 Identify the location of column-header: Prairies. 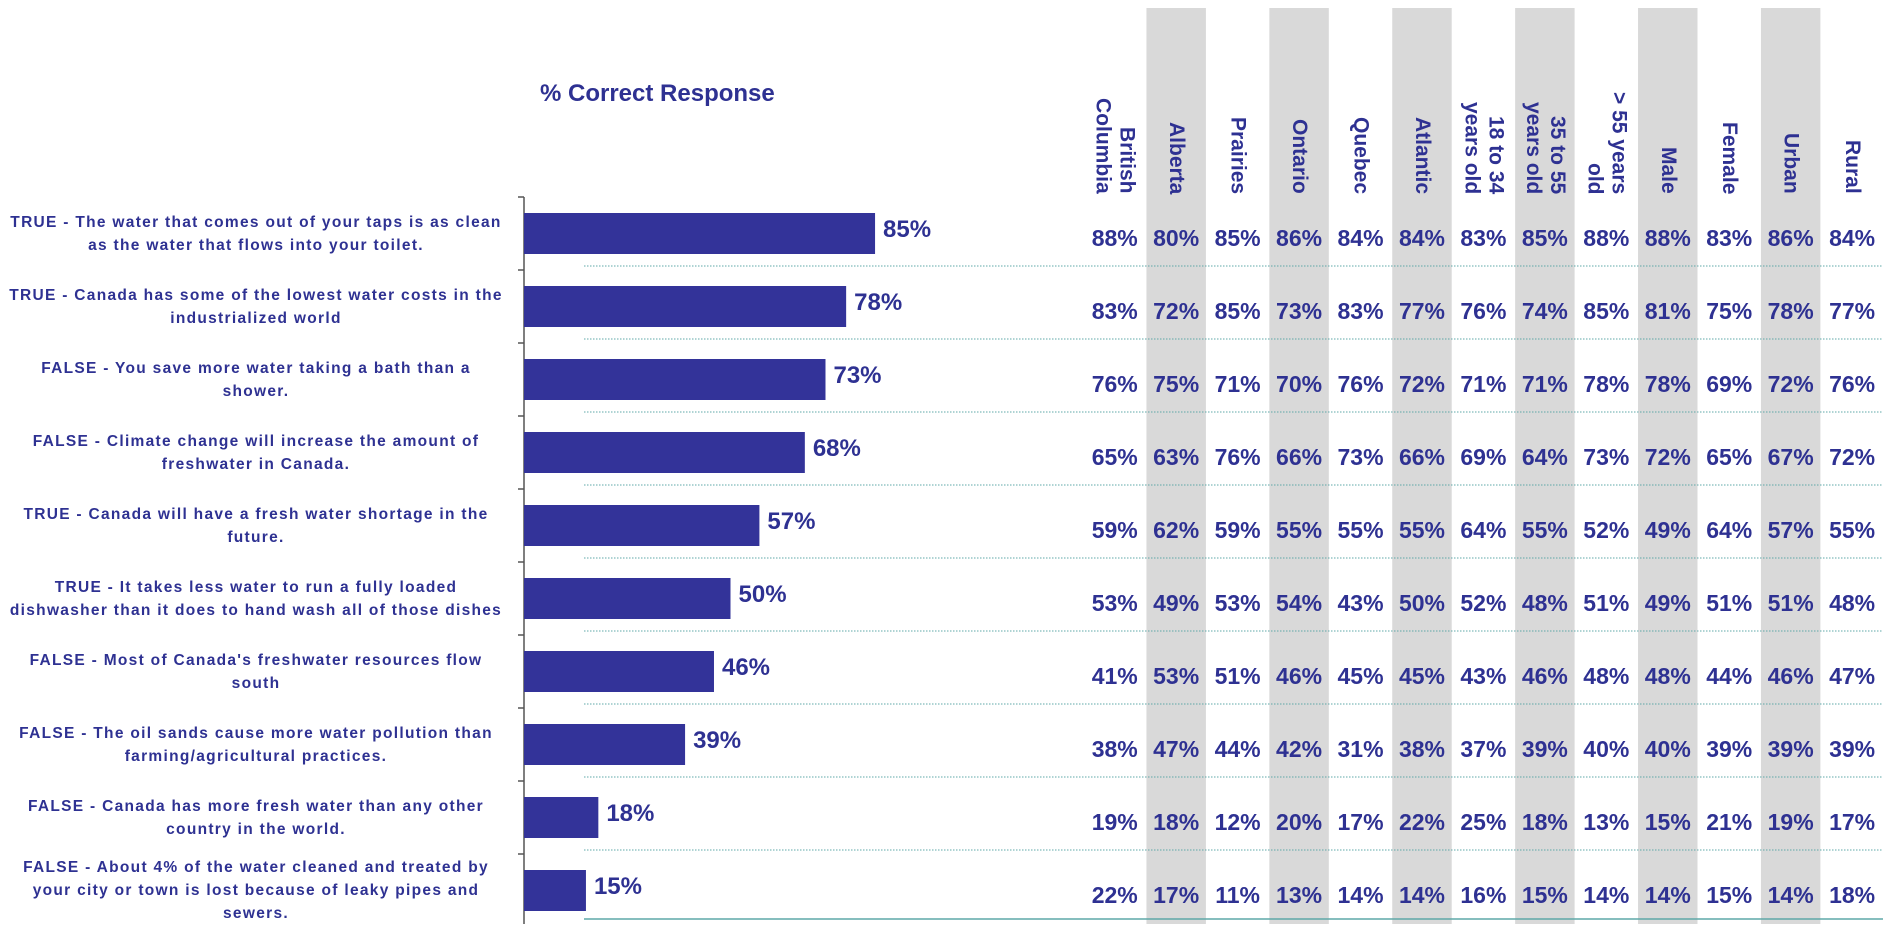
(1238, 155).